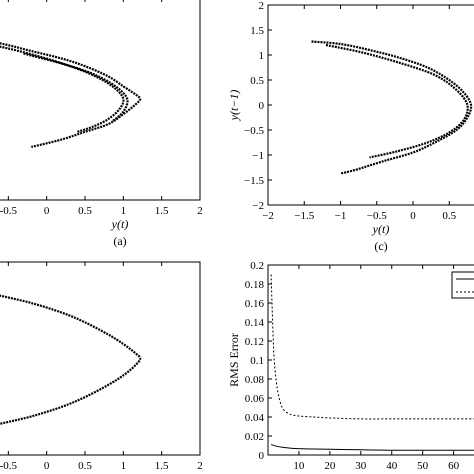  Describe the element at coordinates (330, 466) in the screenshot. I see `x-tick-label: 20` at that location.